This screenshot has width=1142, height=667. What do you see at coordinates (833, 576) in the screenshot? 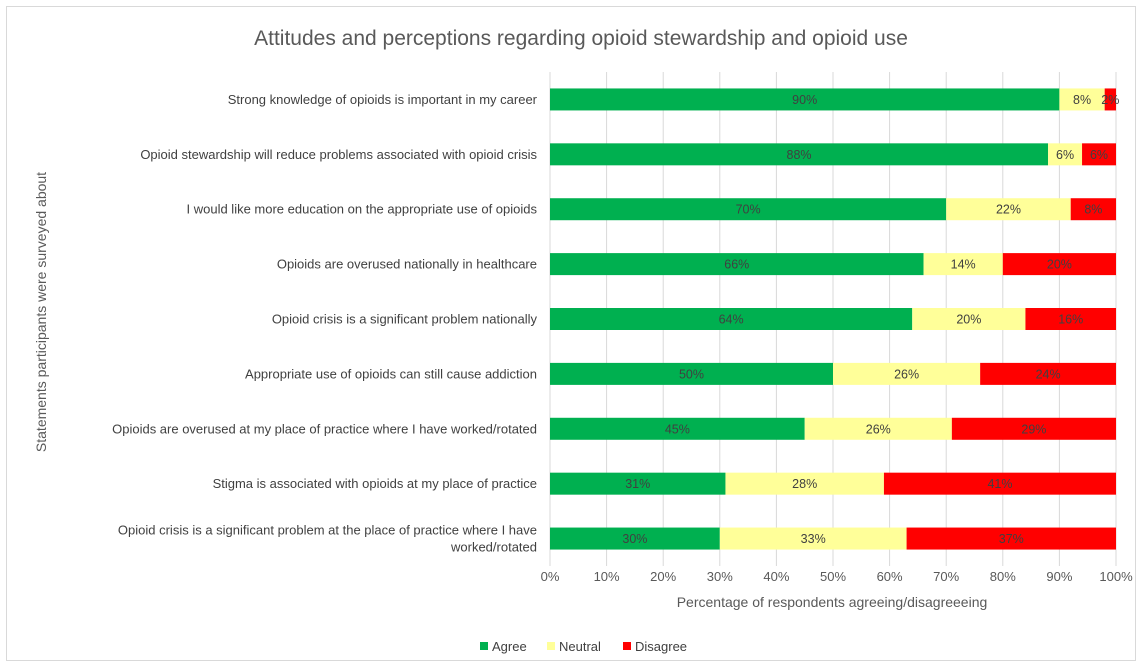
I see `x-tick-label: 50%` at bounding box center [833, 576].